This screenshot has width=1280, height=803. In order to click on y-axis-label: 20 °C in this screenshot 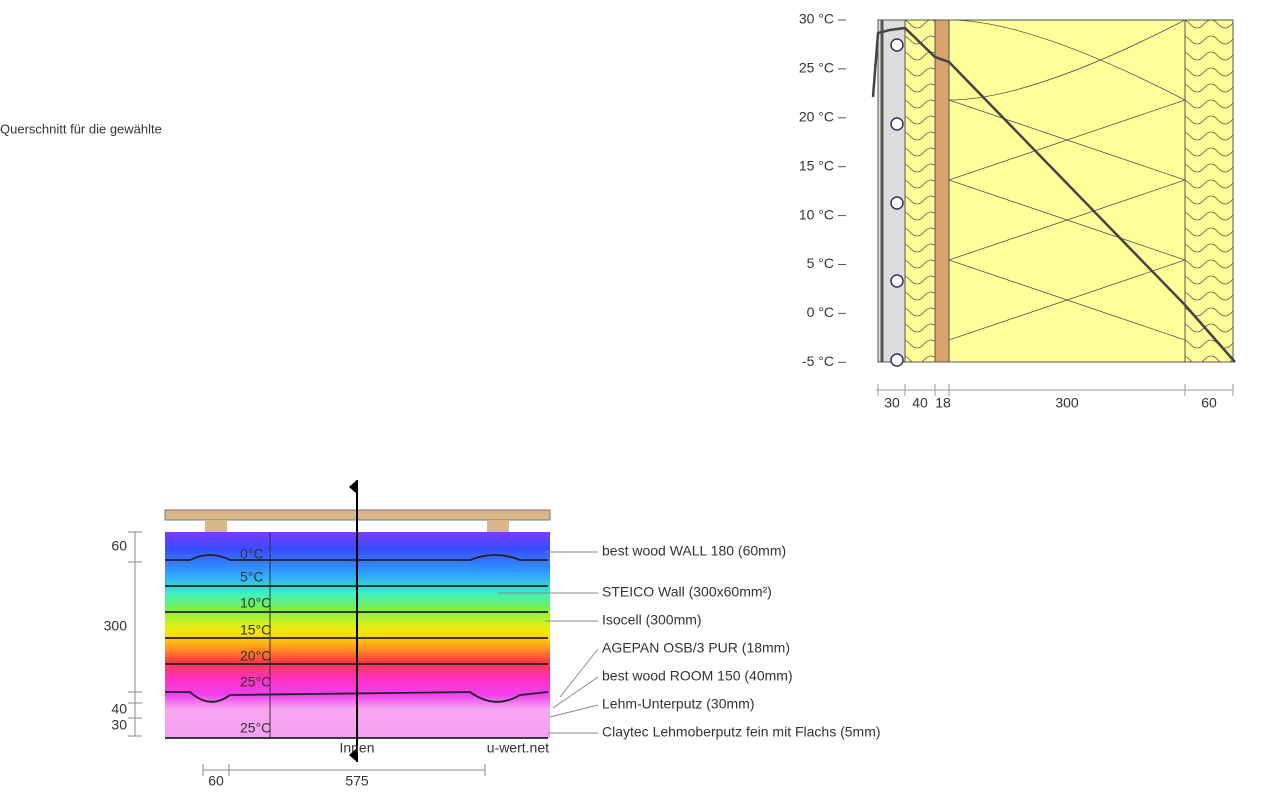, I will do `click(816, 117)`.